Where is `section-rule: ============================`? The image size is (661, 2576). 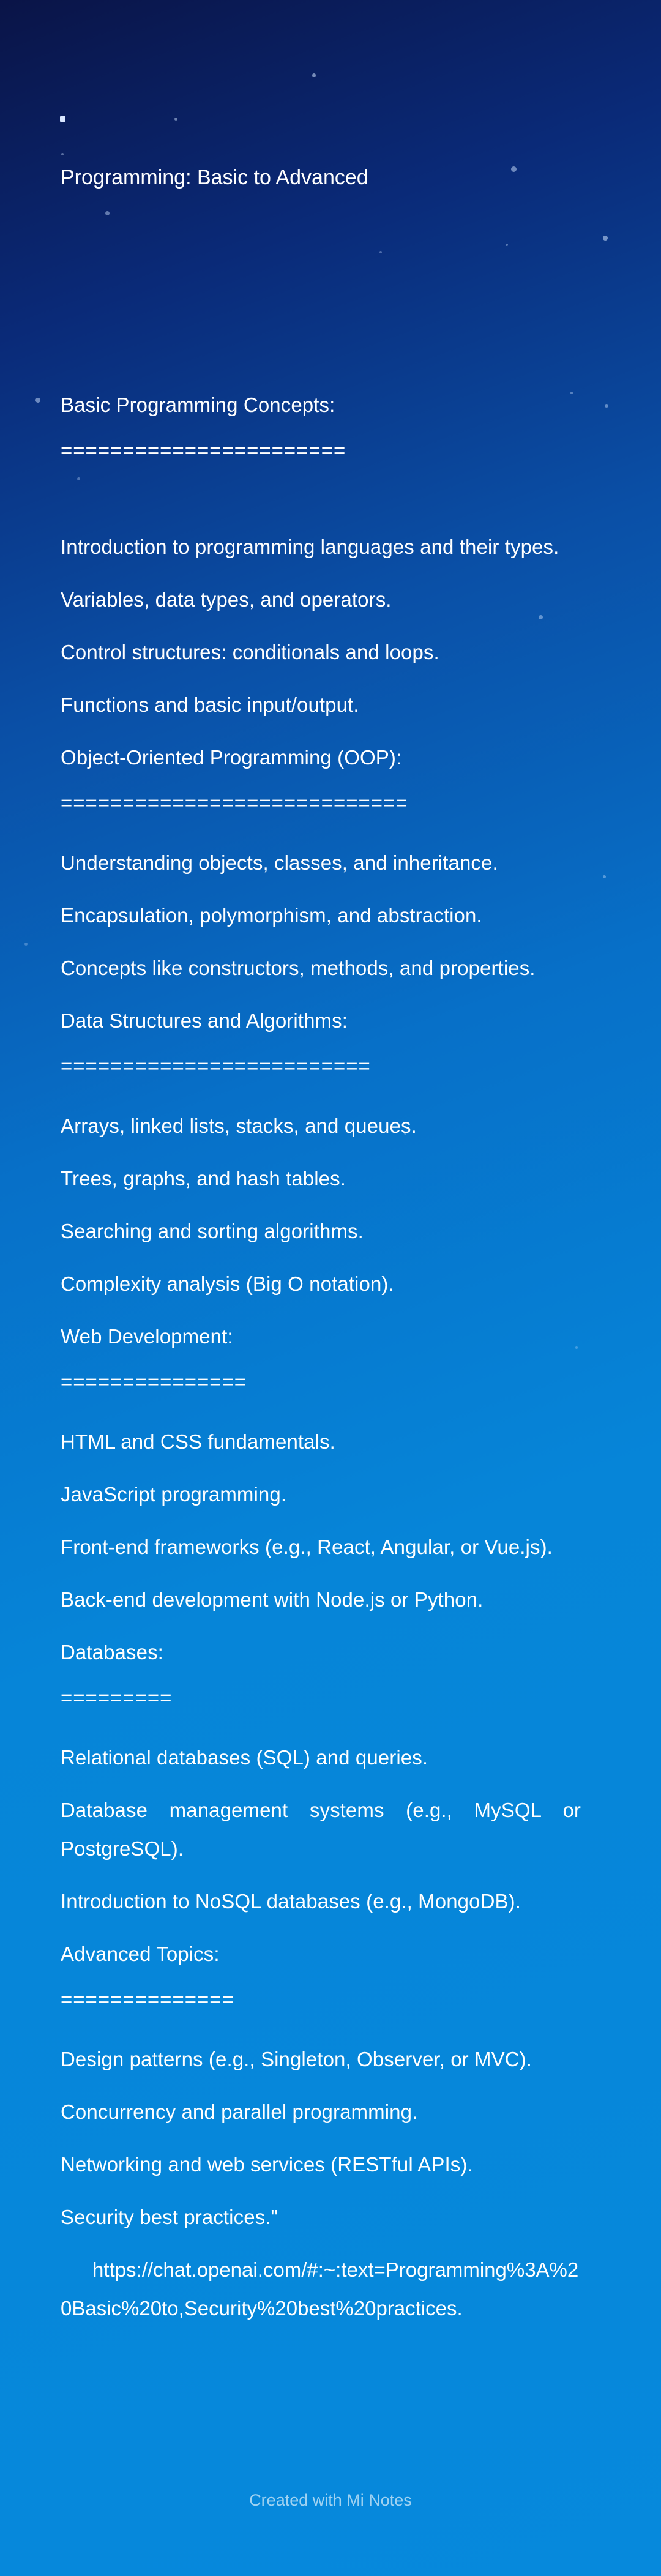 section-rule: ============================ is located at coordinates (234, 802).